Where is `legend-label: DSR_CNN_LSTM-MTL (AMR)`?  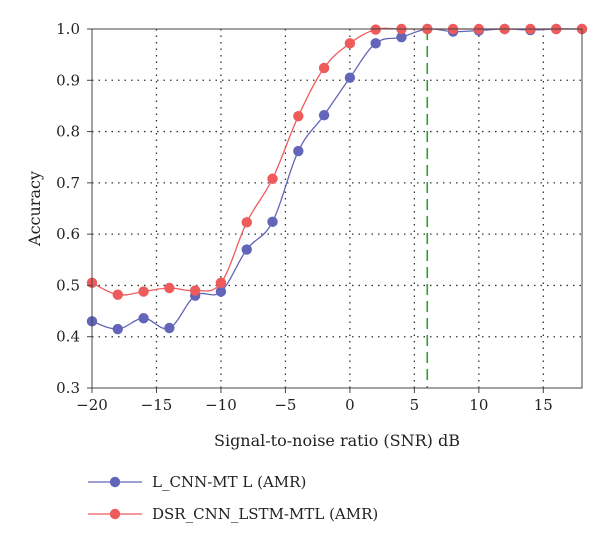
legend-label: DSR_CNN_LSTM-MTL (AMR) is located at coordinates (265, 514).